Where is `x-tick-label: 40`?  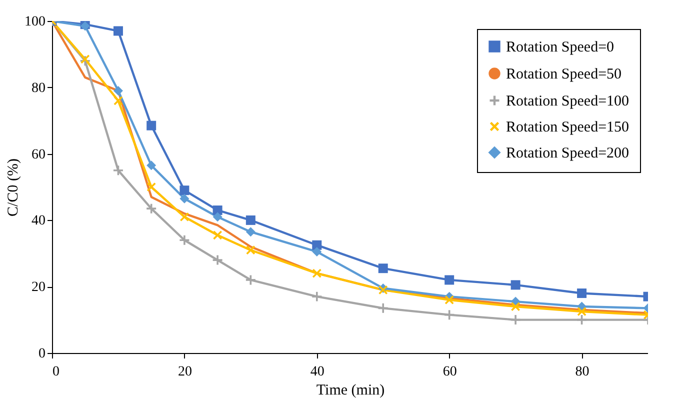 x-tick-label: 40 is located at coordinates (317, 372).